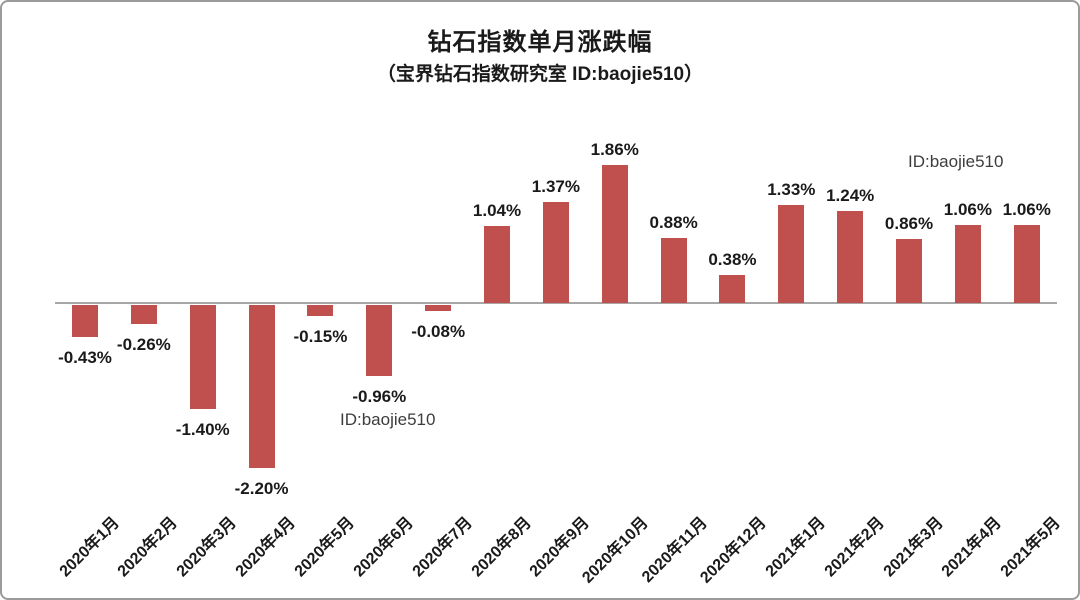  Describe the element at coordinates (850, 257) in the screenshot. I see `bar-2021年2月` at that location.